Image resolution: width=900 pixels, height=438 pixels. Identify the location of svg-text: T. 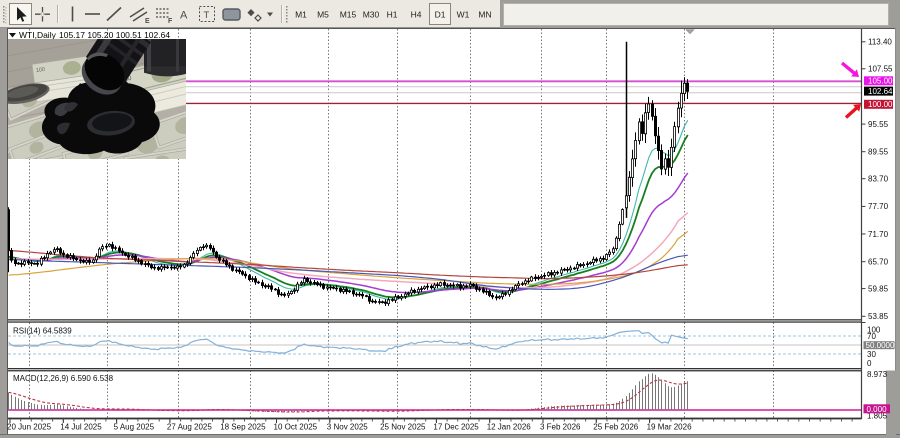
(207, 15).